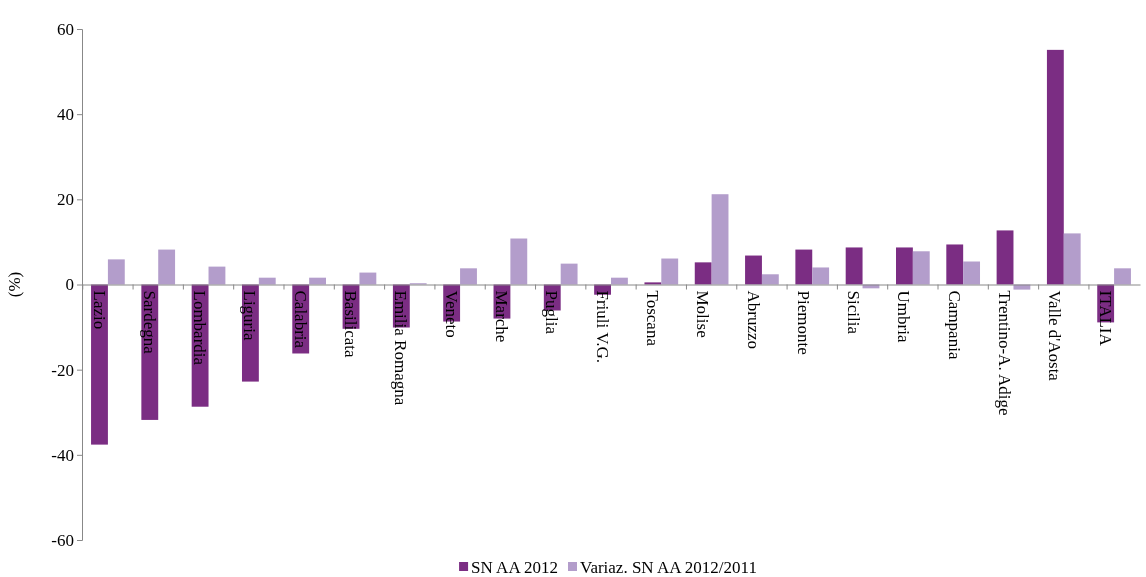 This screenshot has height=577, width=1146. Describe the element at coordinates (652, 318) in the screenshot. I see `x-tick-label: Toscana` at that location.